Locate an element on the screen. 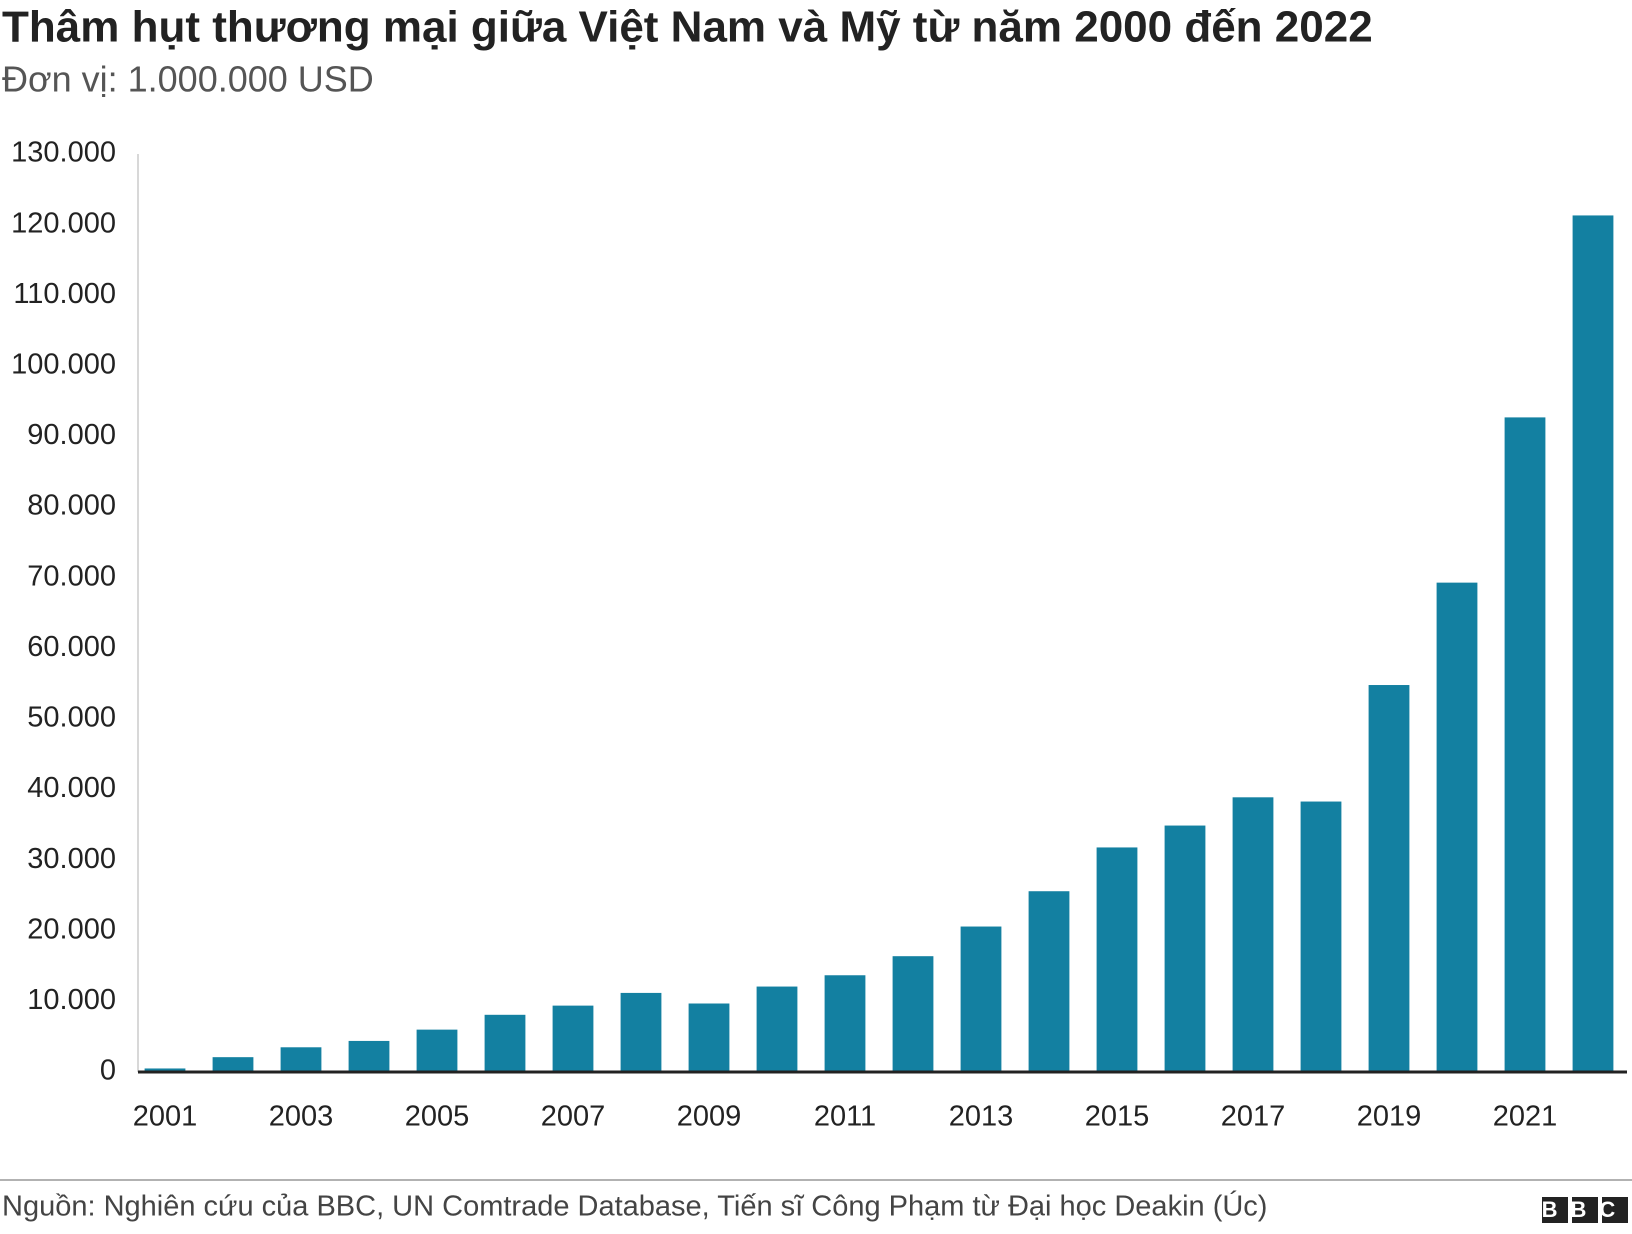 The height and width of the screenshot is (1234, 1632). chart-subtitle: Đơn vị: 1.000.000 USD is located at coordinates (188, 79).